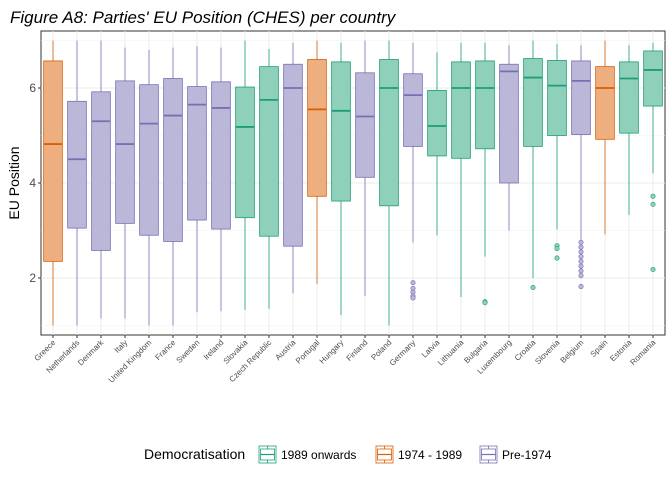 Image resolution: width=672 pixels, height=480 pixels. What do you see at coordinates (430, 455) in the screenshot?
I see `legend-label: 1974 - 1989` at bounding box center [430, 455].